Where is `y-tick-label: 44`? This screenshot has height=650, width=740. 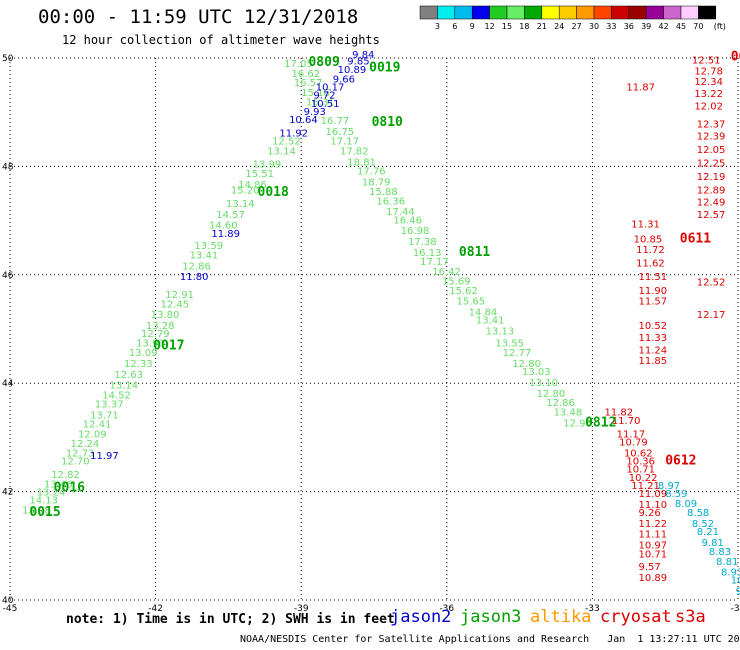 y-tick-label: 44 is located at coordinates (8, 384).